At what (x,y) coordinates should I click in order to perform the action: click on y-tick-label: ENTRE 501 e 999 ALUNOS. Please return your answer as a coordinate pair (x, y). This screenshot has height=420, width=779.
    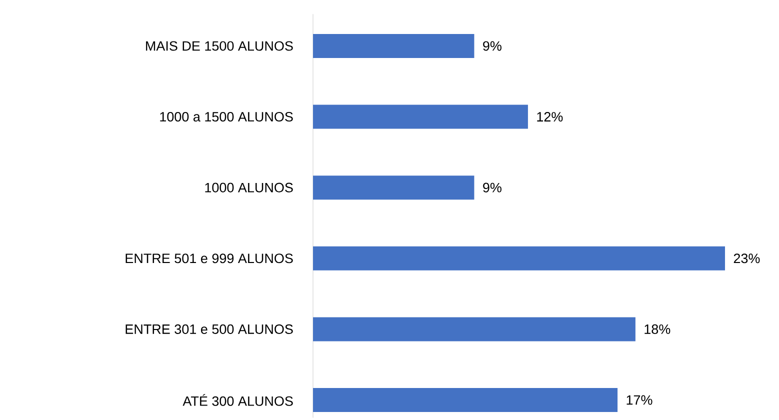
    Looking at the image, I should click on (209, 259).